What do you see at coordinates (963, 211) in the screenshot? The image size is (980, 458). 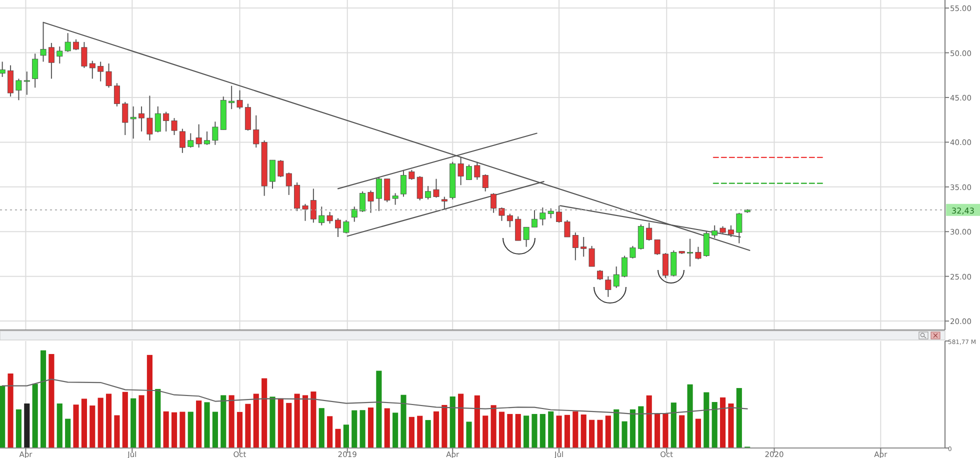 I see `ref-line-label: 32,43` at bounding box center [963, 211].